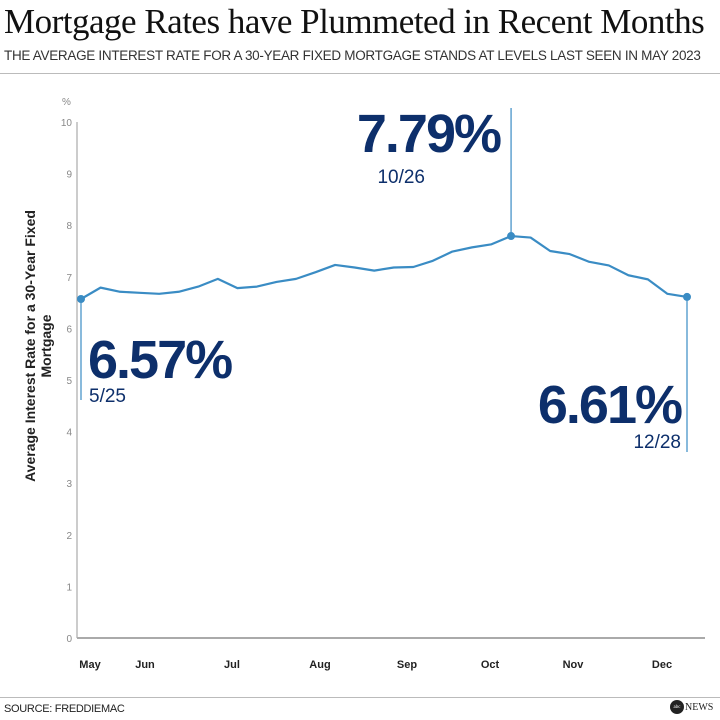 This screenshot has width=720, height=720. I want to click on annotation-value-end: 6.61%, so click(610, 405).